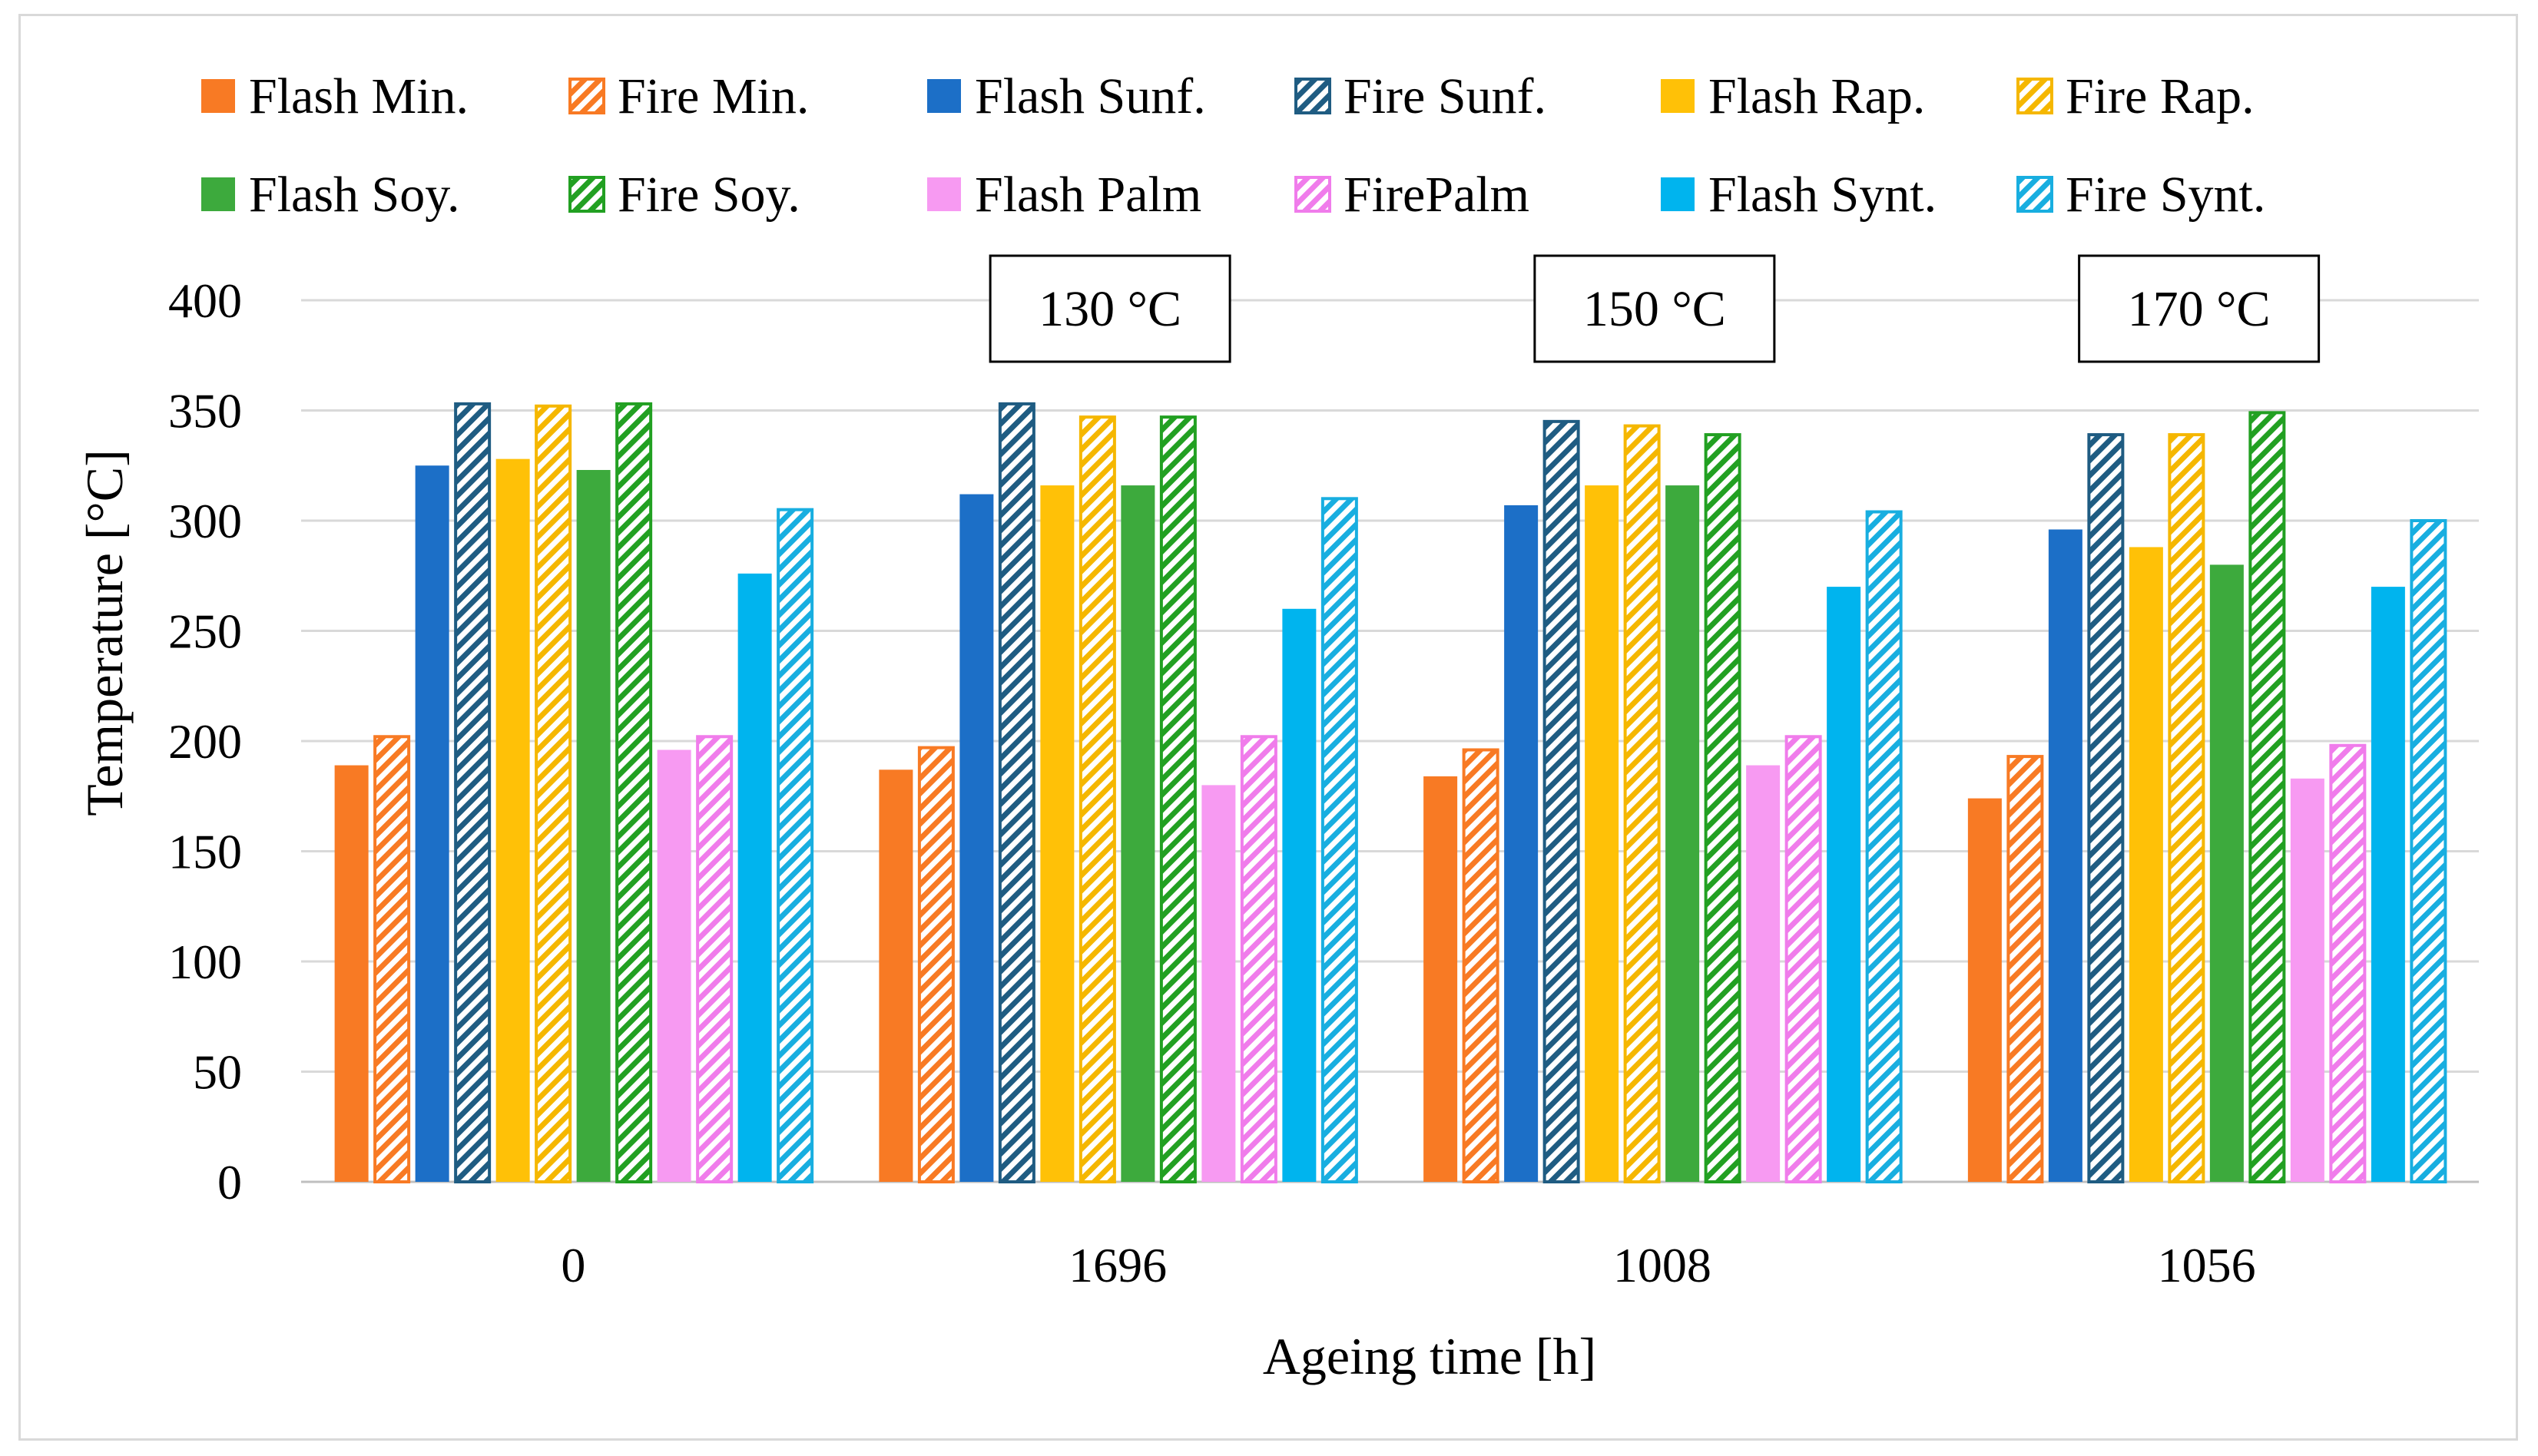 The height and width of the screenshot is (1456, 2538). Describe the element at coordinates (1312, 96) in the screenshot. I see `legend-swatch-fire-sunf` at that location.